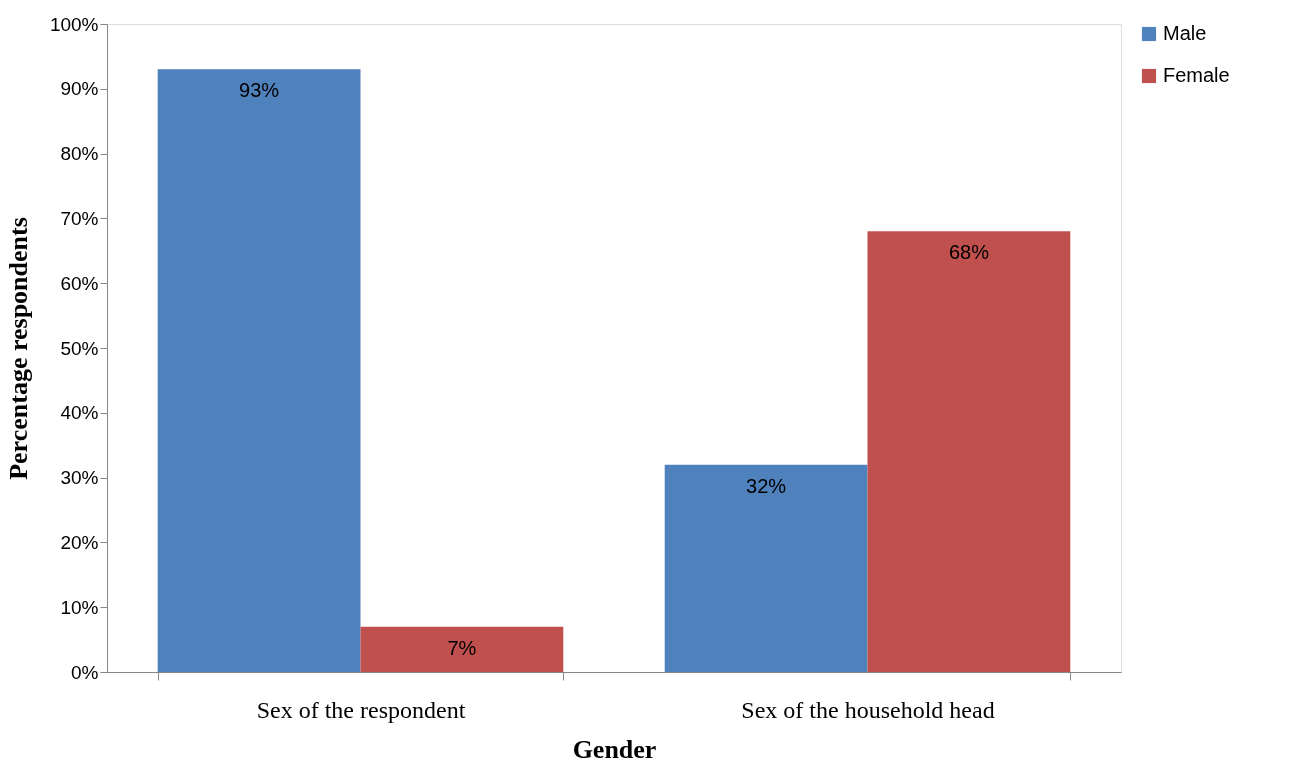 The width and height of the screenshot is (1306, 765). I want to click on y-axis-title: Percentage respondents, so click(18, 348).